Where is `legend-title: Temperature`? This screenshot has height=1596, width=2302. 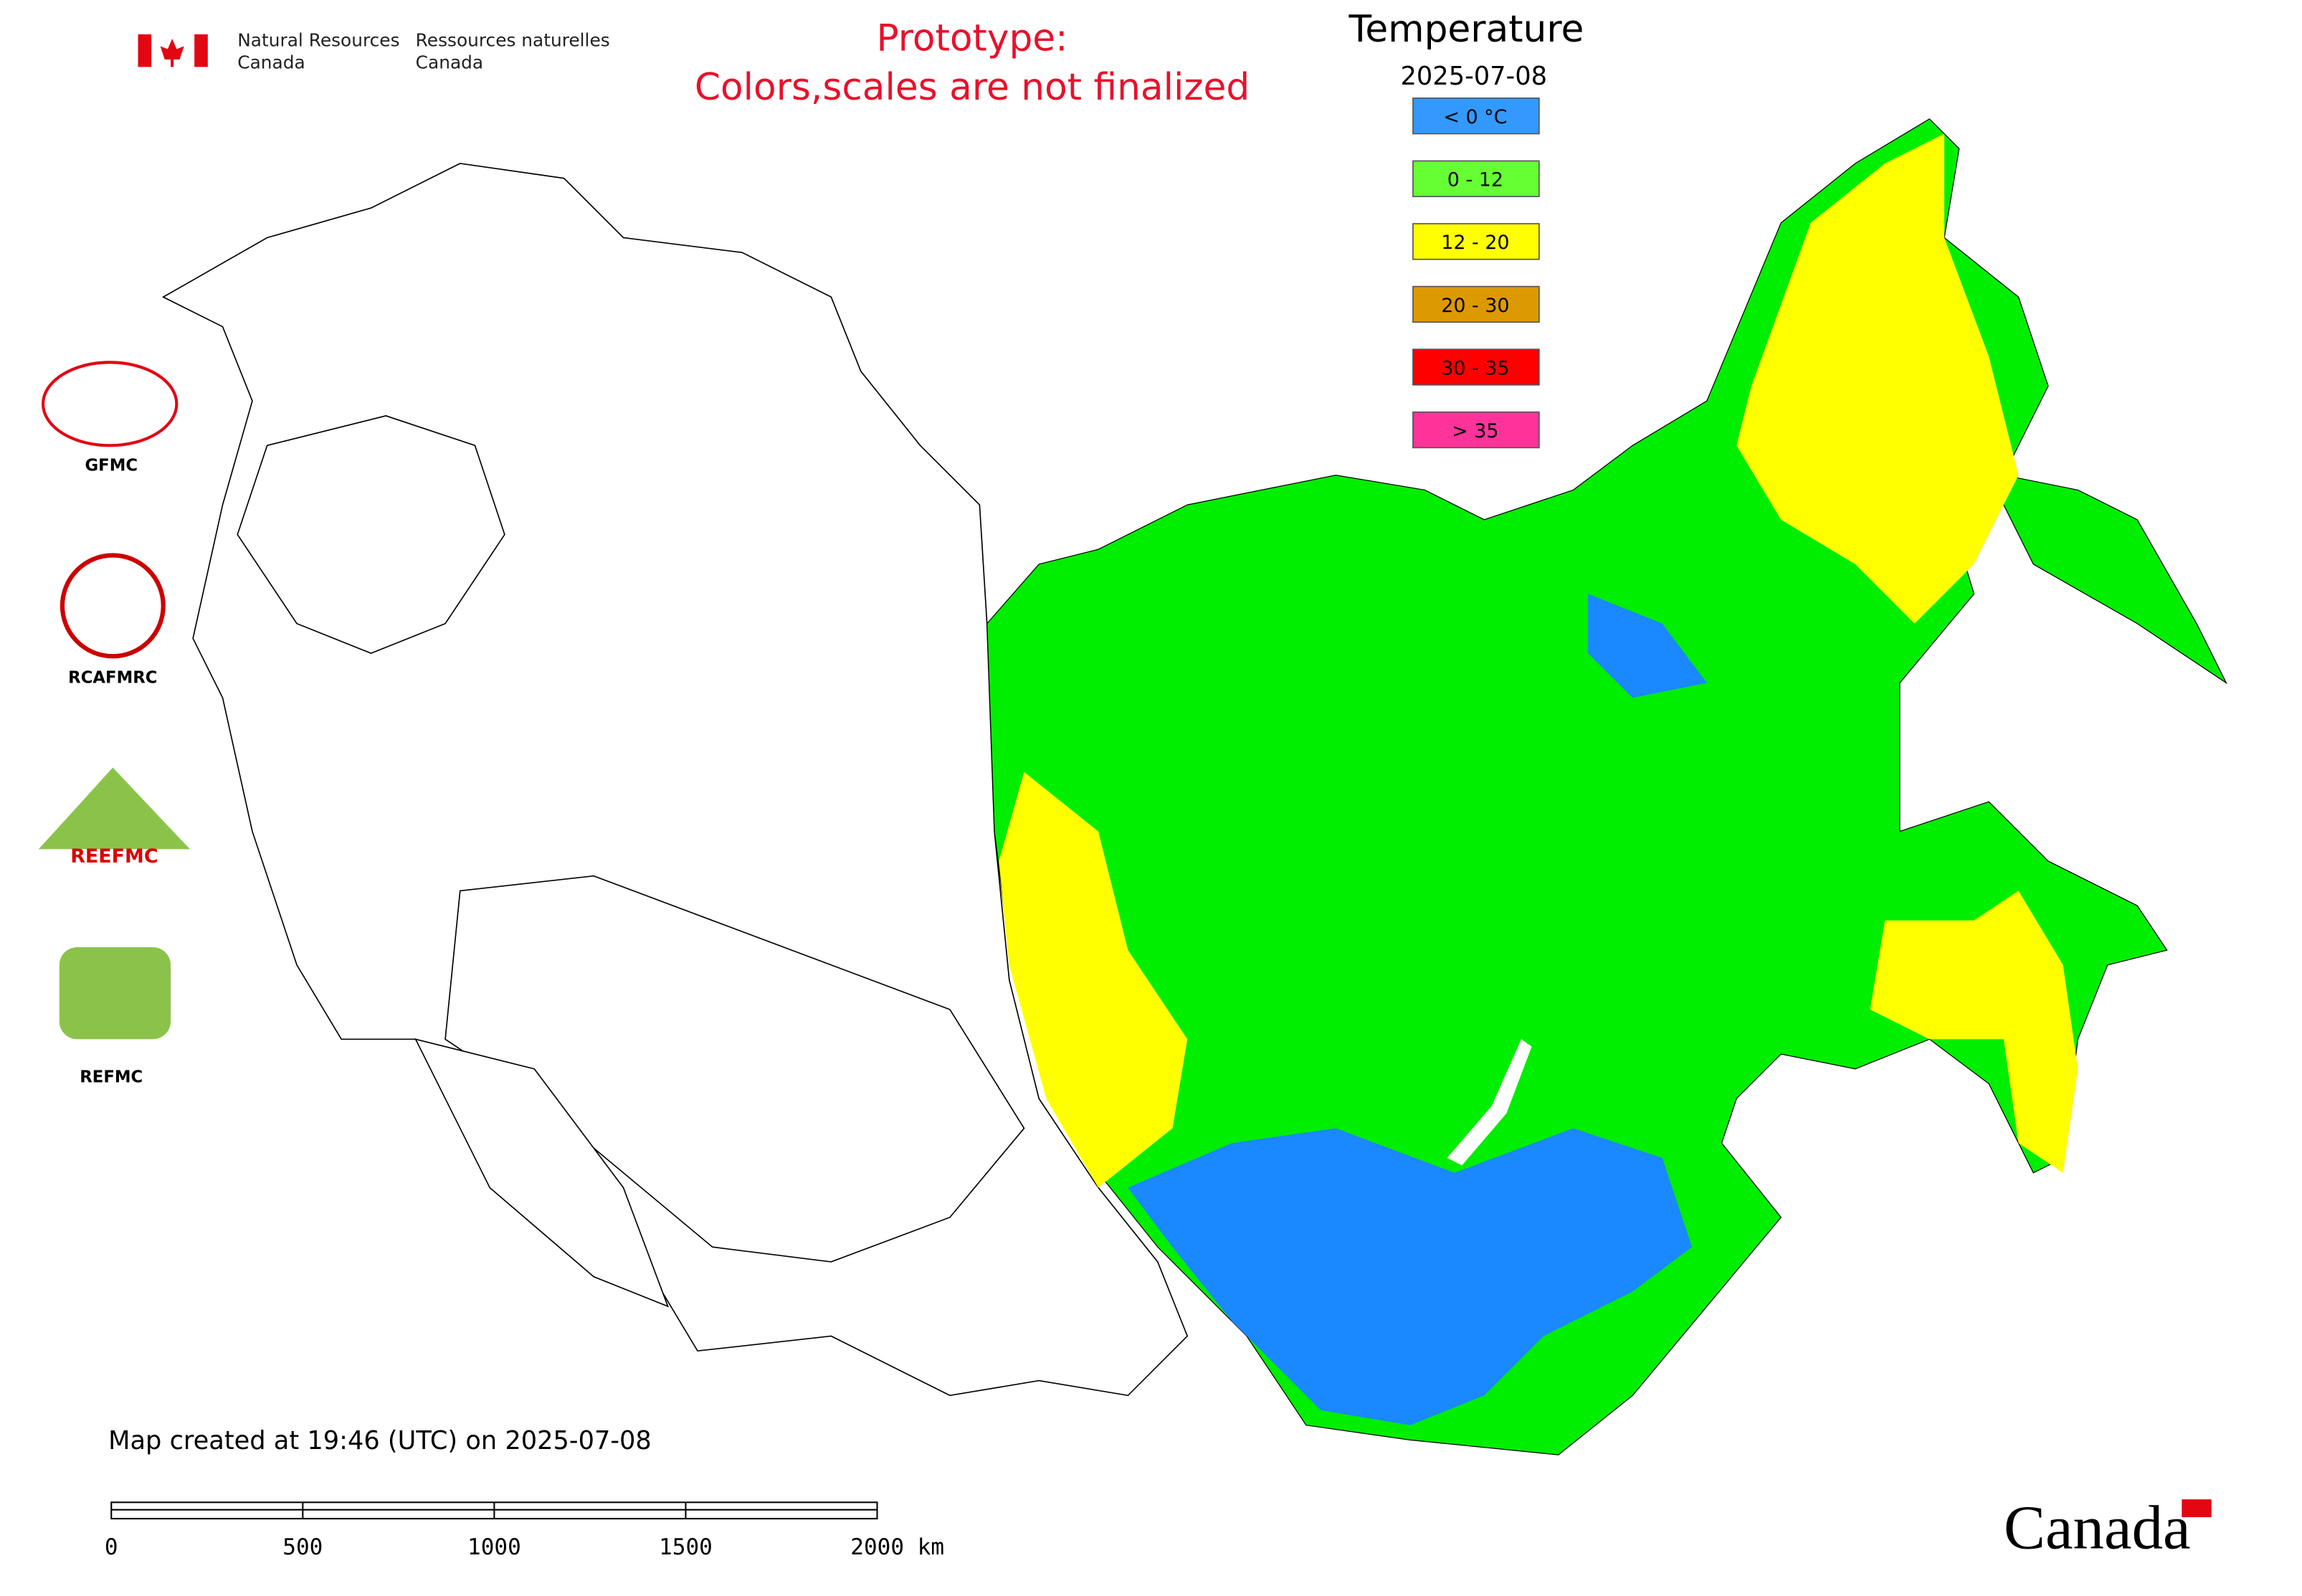 legend-title: Temperature is located at coordinates (1467, 29).